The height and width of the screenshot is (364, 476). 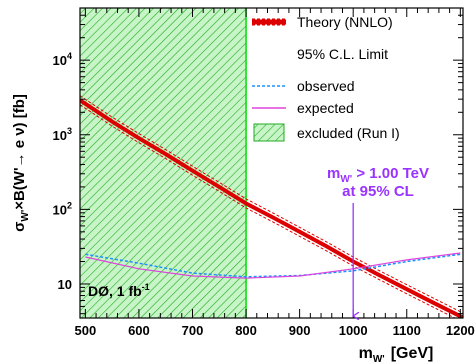 I want to click on x-tick-label: 700, so click(x=193, y=330).